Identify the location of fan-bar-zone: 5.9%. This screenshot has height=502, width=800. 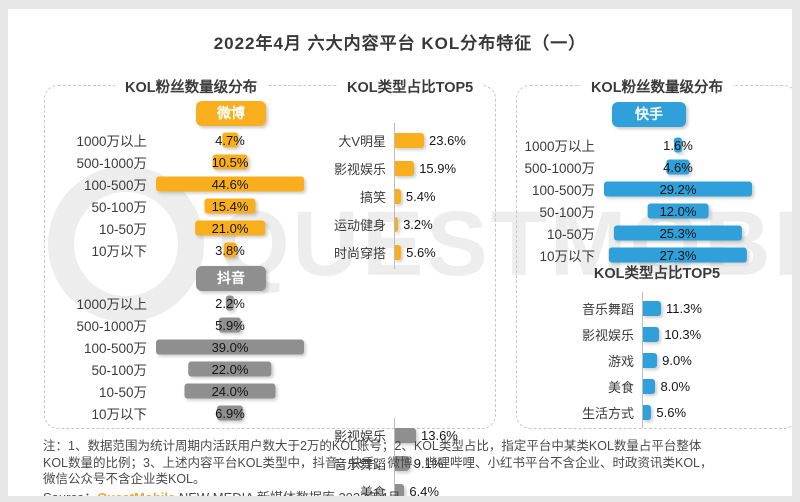
(230, 325).